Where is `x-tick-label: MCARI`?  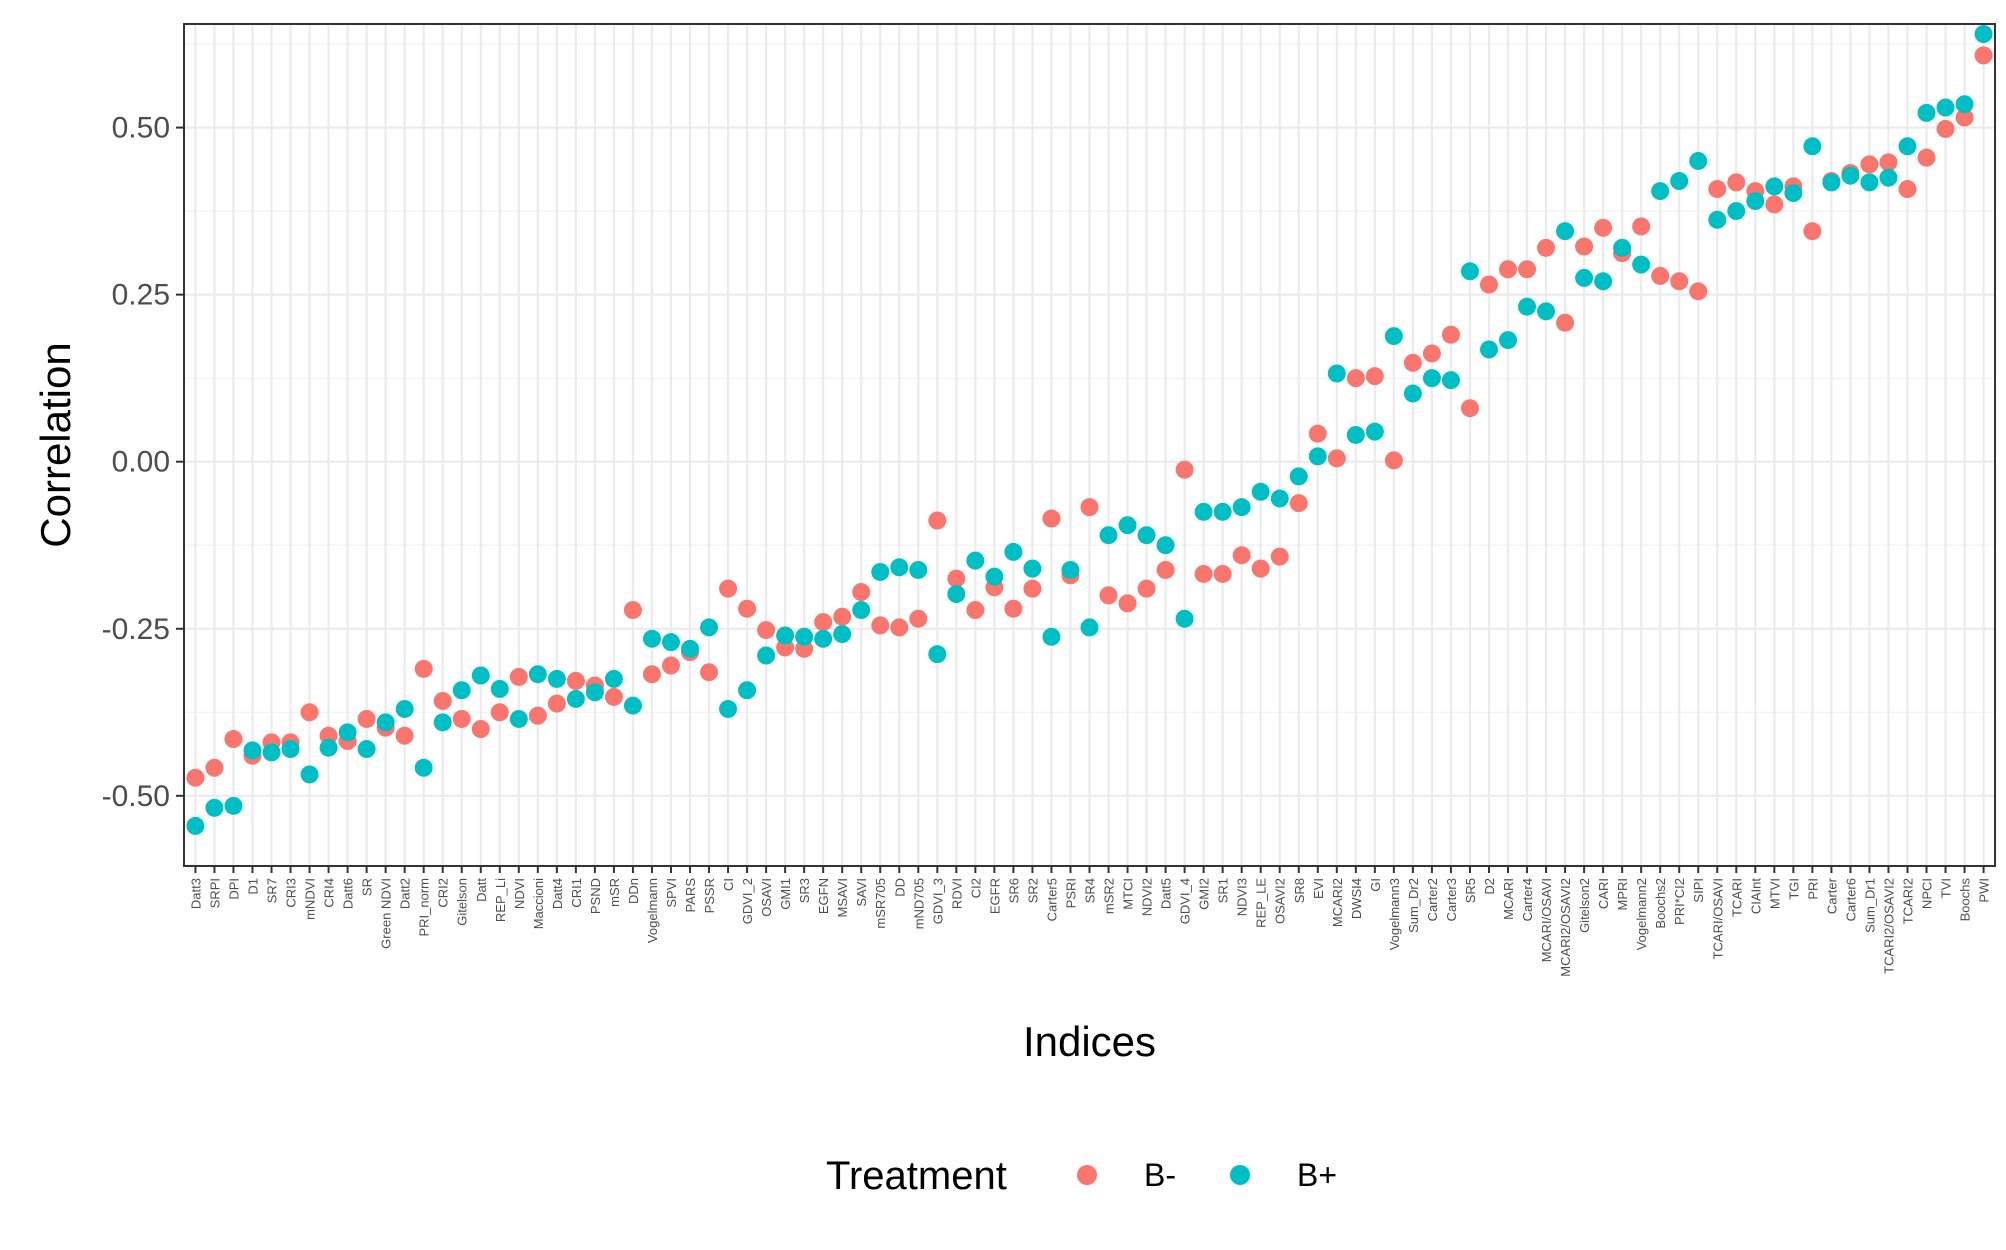 x-tick-label: MCARI is located at coordinates (1508, 899).